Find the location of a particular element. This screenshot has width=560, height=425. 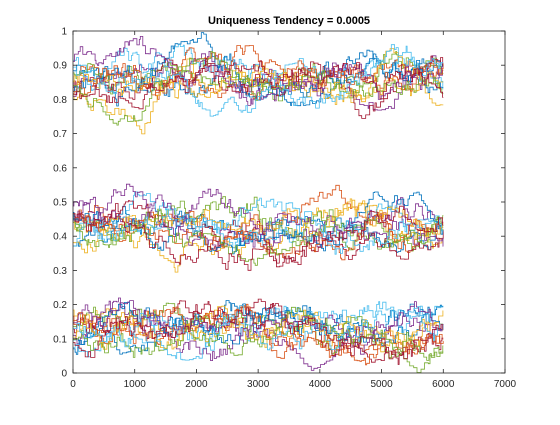

y-tick-label: 0.3 is located at coordinates (60, 271).